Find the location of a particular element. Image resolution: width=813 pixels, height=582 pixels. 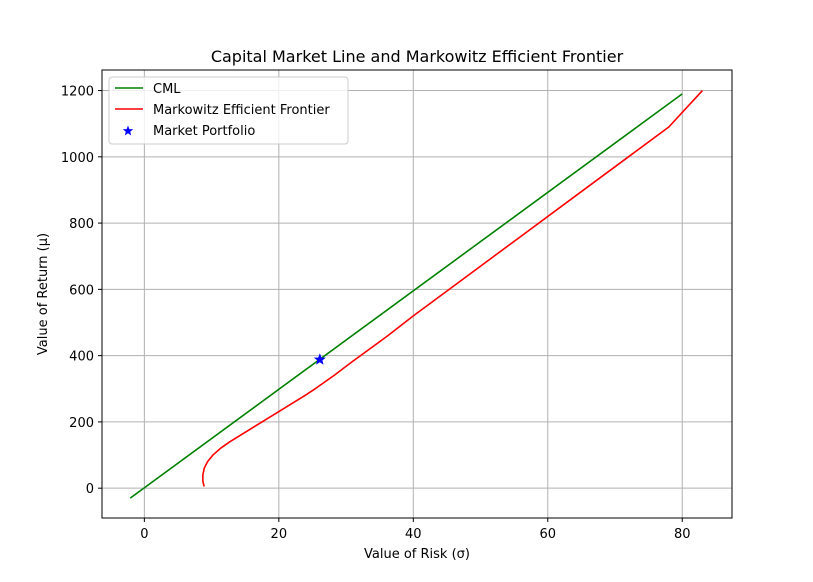

y-tick-label: 1200 is located at coordinates (77, 92).